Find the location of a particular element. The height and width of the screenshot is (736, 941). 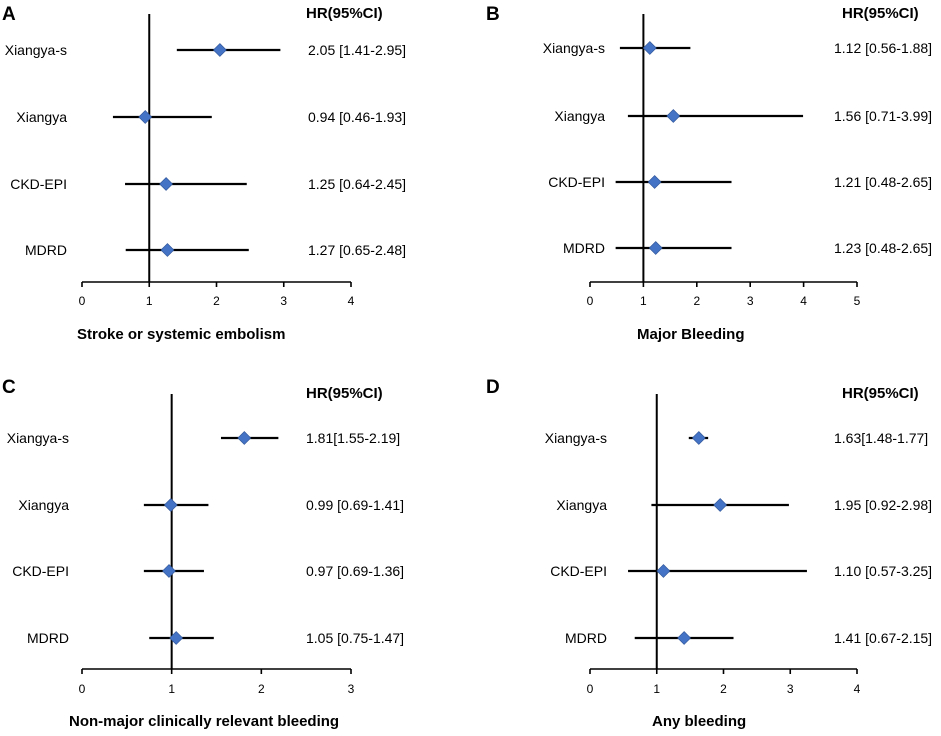

panel-letter: B is located at coordinates (493, 14).